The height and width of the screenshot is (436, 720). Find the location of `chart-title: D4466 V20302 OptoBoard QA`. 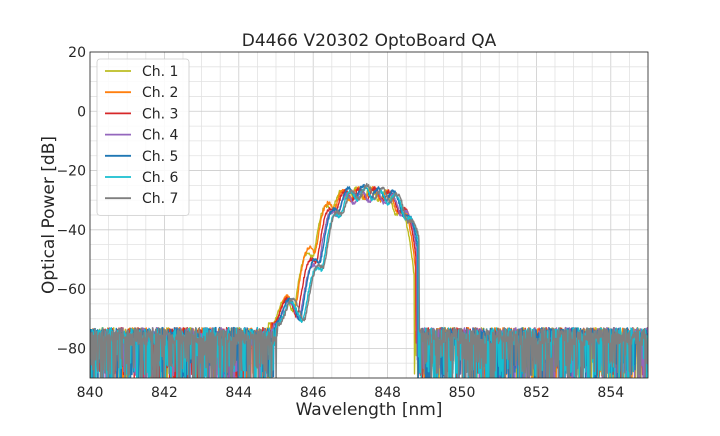

chart-title: D4466 V20302 OptoBoard QA is located at coordinates (369, 41).